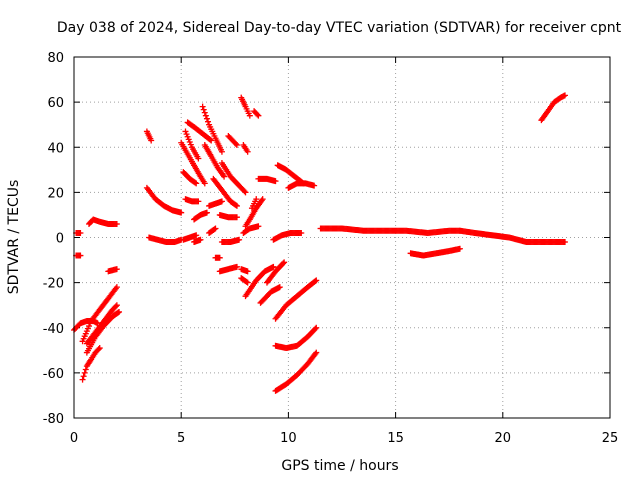 Image resolution: width=640 pixels, height=480 pixels. What do you see at coordinates (60, 239) in the screenshot?
I see `y-tick-label-4: 0` at bounding box center [60, 239].